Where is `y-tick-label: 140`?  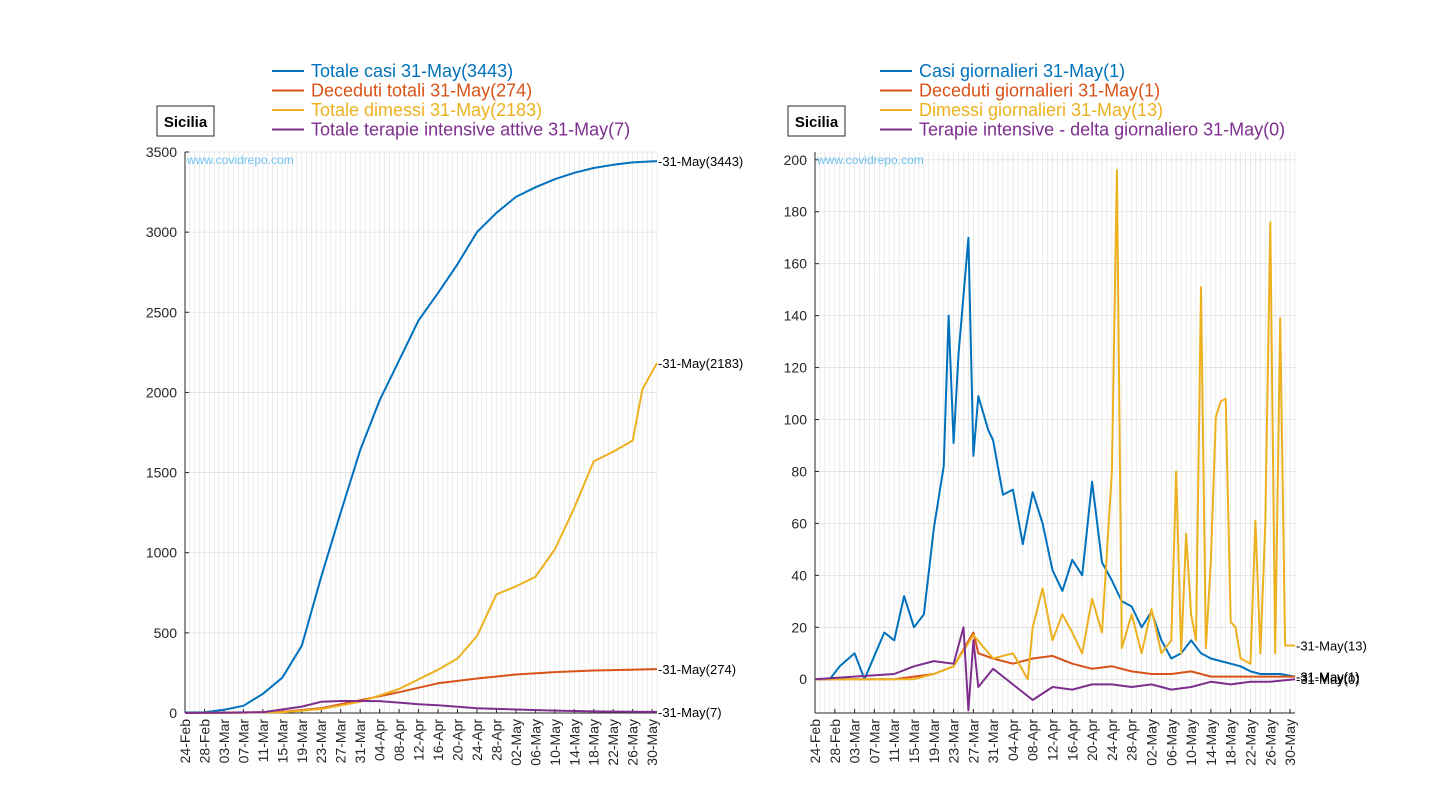
y-tick-label: 140 is located at coordinates (796, 316).